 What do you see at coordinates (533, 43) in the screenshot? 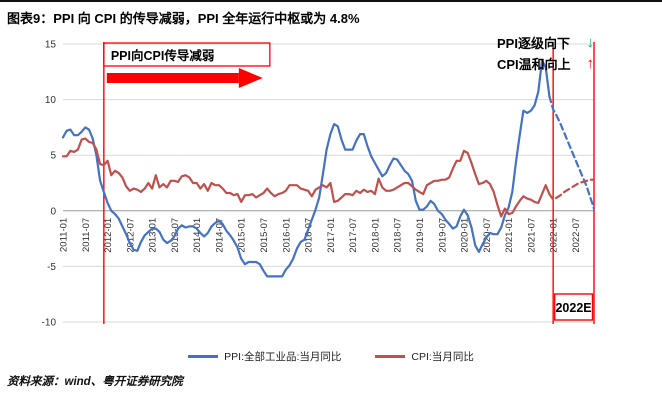
I see `ppi-trend-label: PPI逐级向下` at bounding box center [533, 43].